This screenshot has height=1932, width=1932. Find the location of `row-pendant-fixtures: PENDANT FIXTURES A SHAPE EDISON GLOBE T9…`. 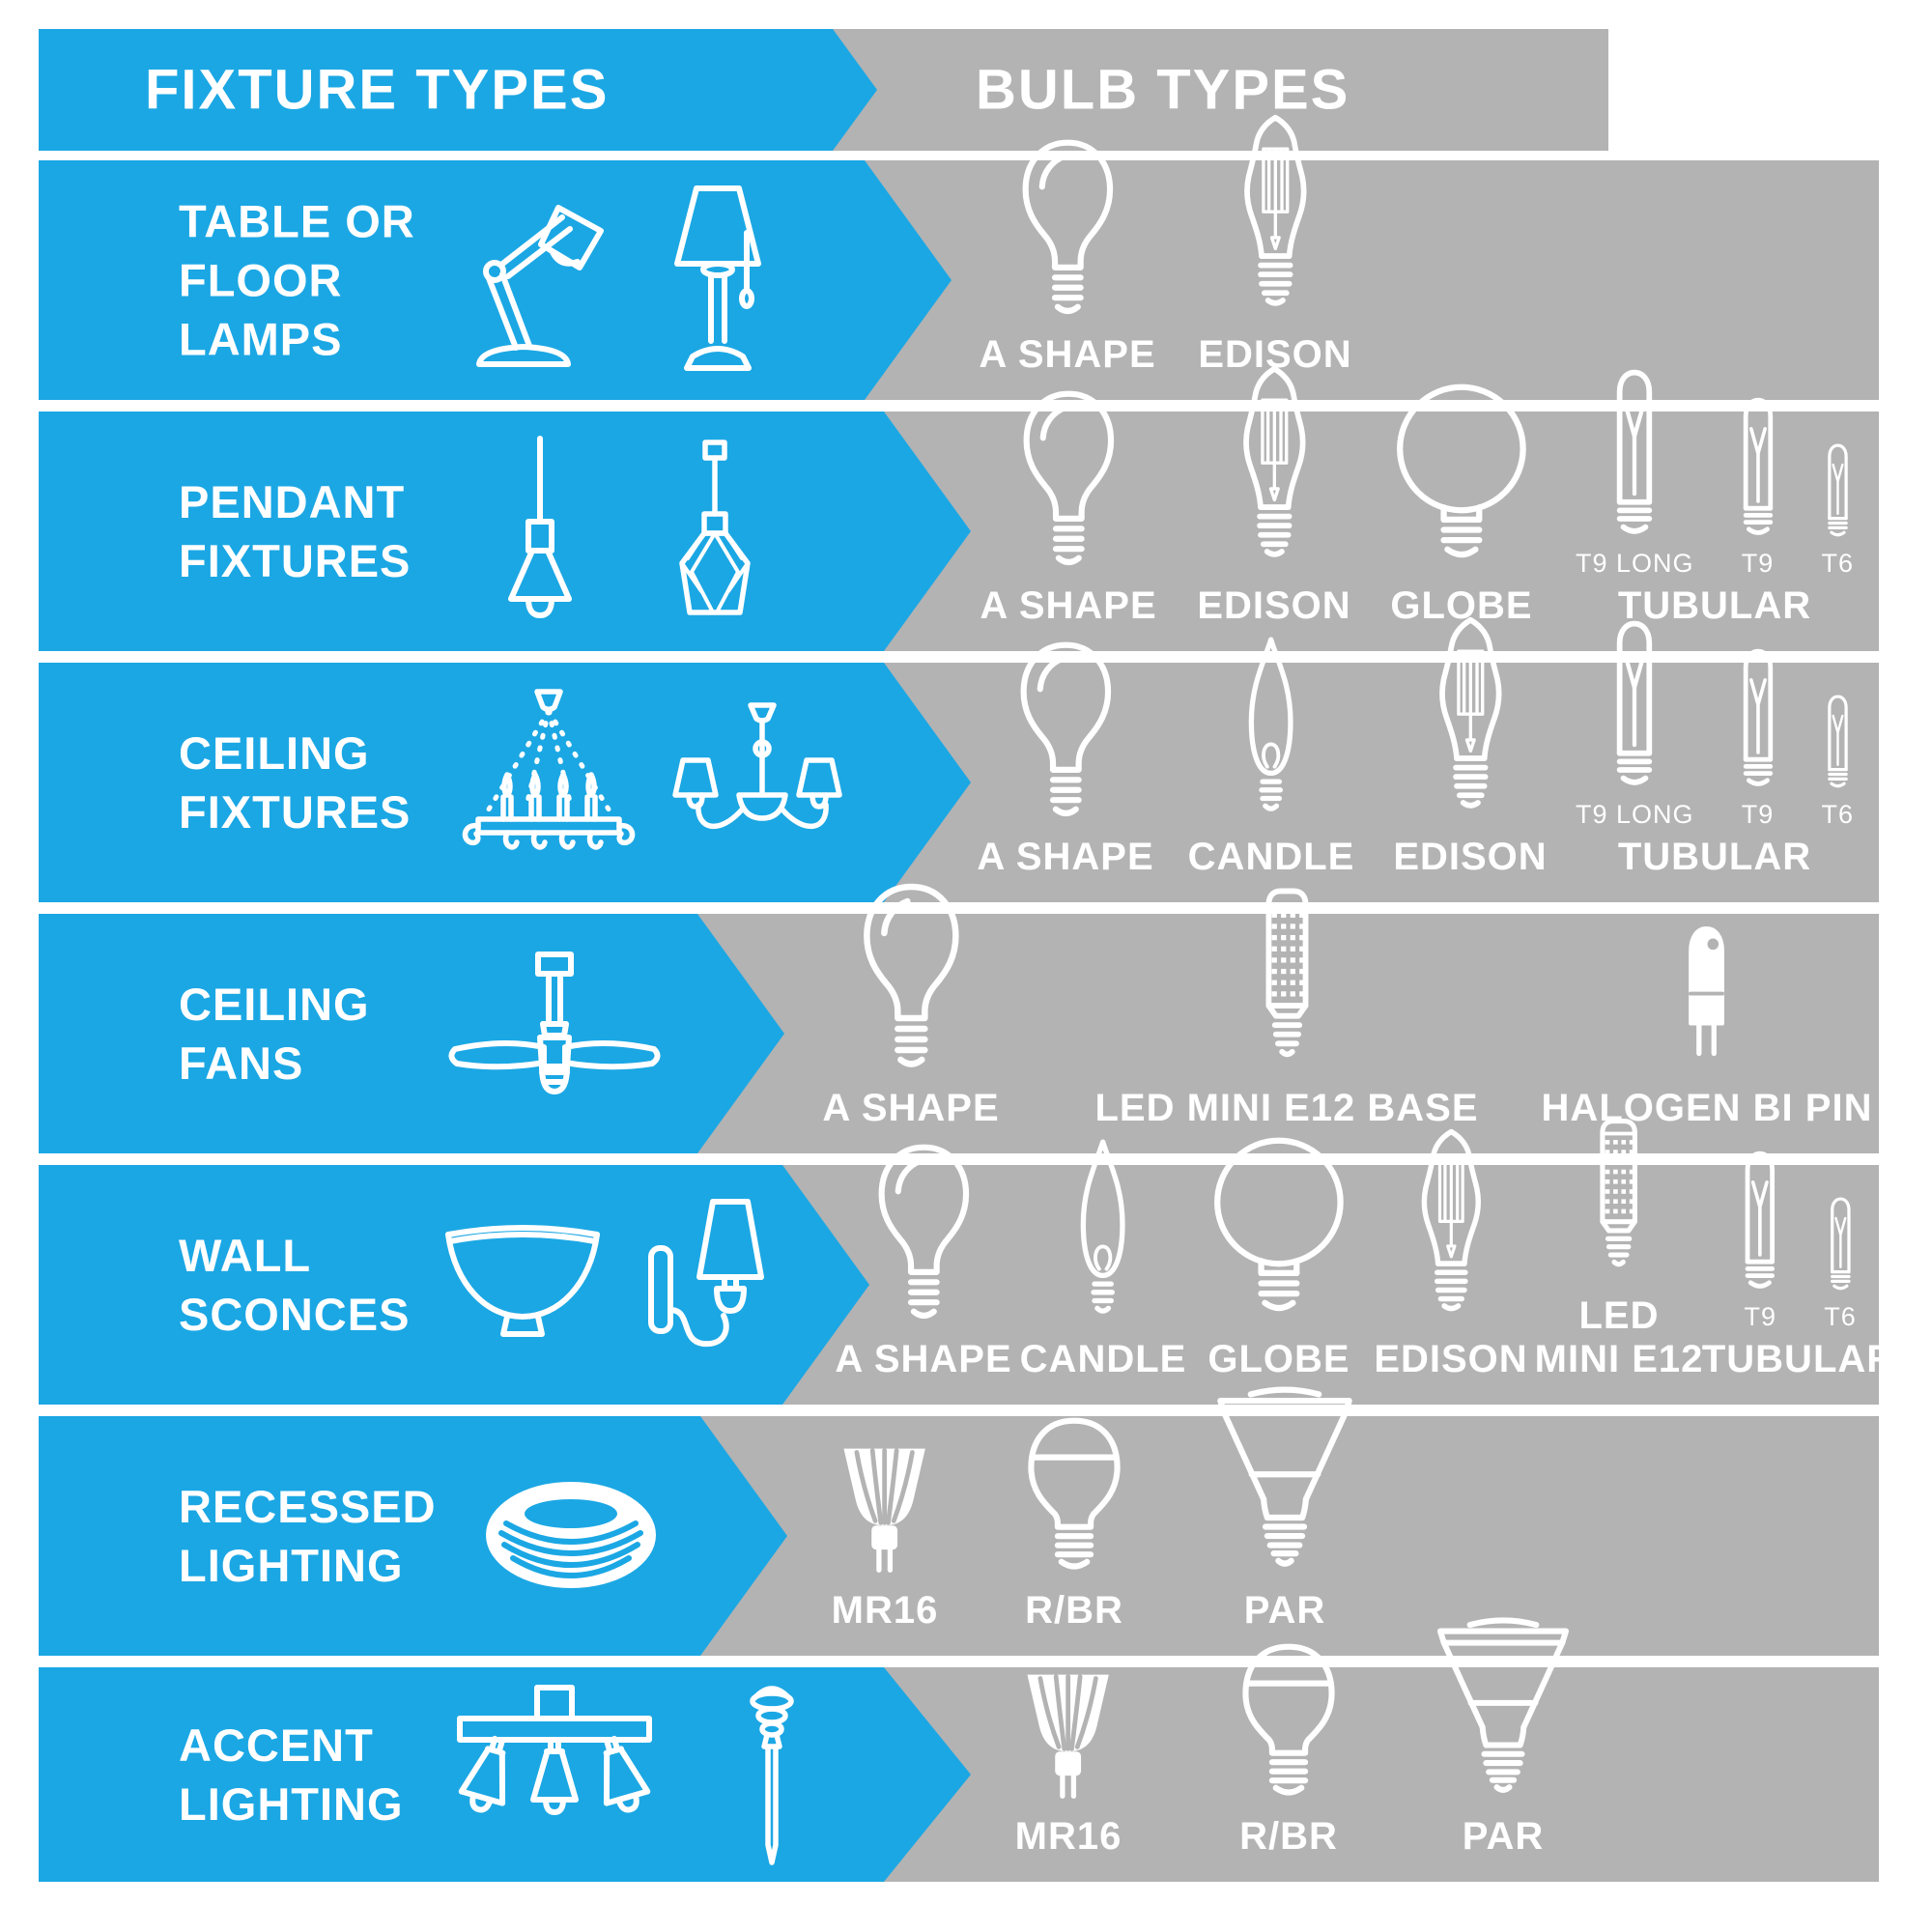

row-pendant-fixtures: PENDANT FIXTURES A SHAPE EDISON GLOBE T9… is located at coordinates (959, 531).